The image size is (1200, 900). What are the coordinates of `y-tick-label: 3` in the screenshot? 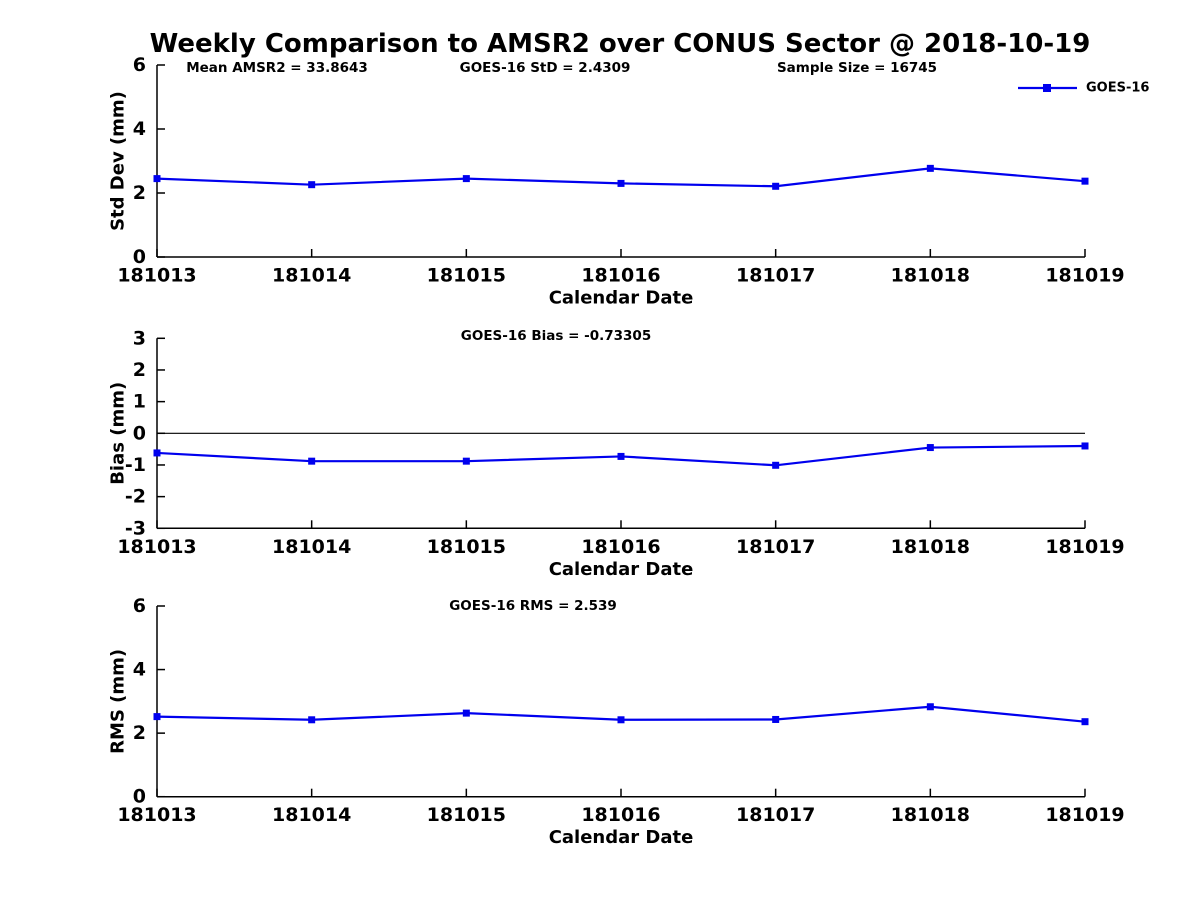 It's located at (139, 338).